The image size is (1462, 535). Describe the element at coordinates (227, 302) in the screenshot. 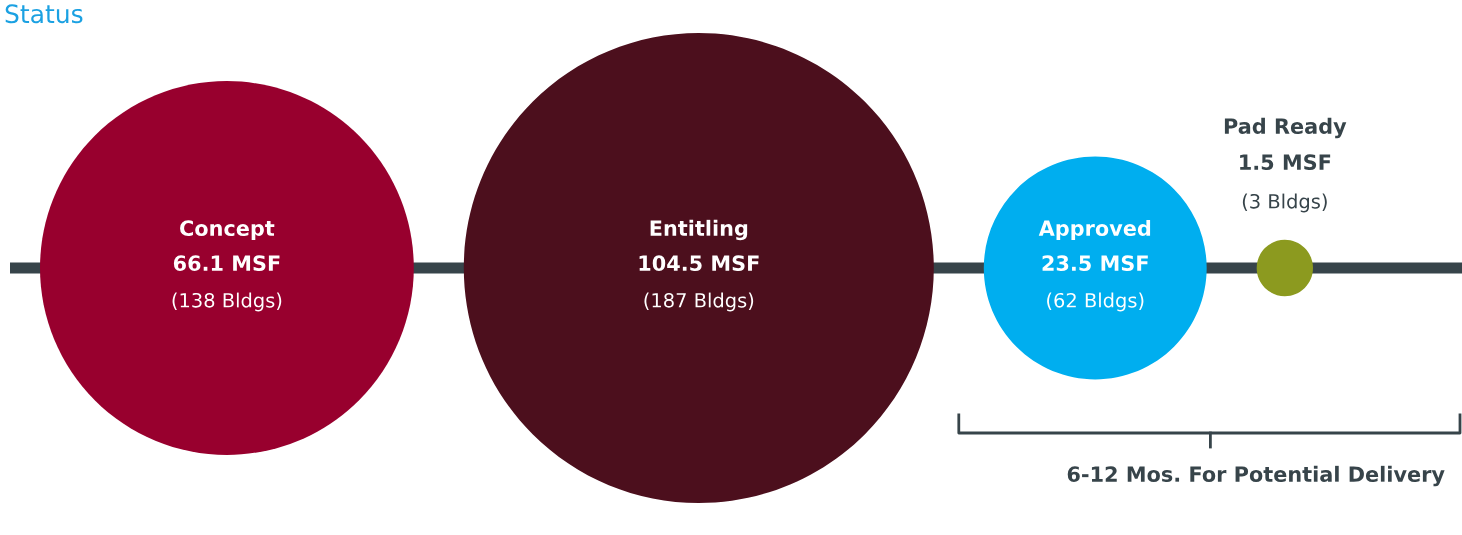

I see `text: (138 Bldgs)` at that location.